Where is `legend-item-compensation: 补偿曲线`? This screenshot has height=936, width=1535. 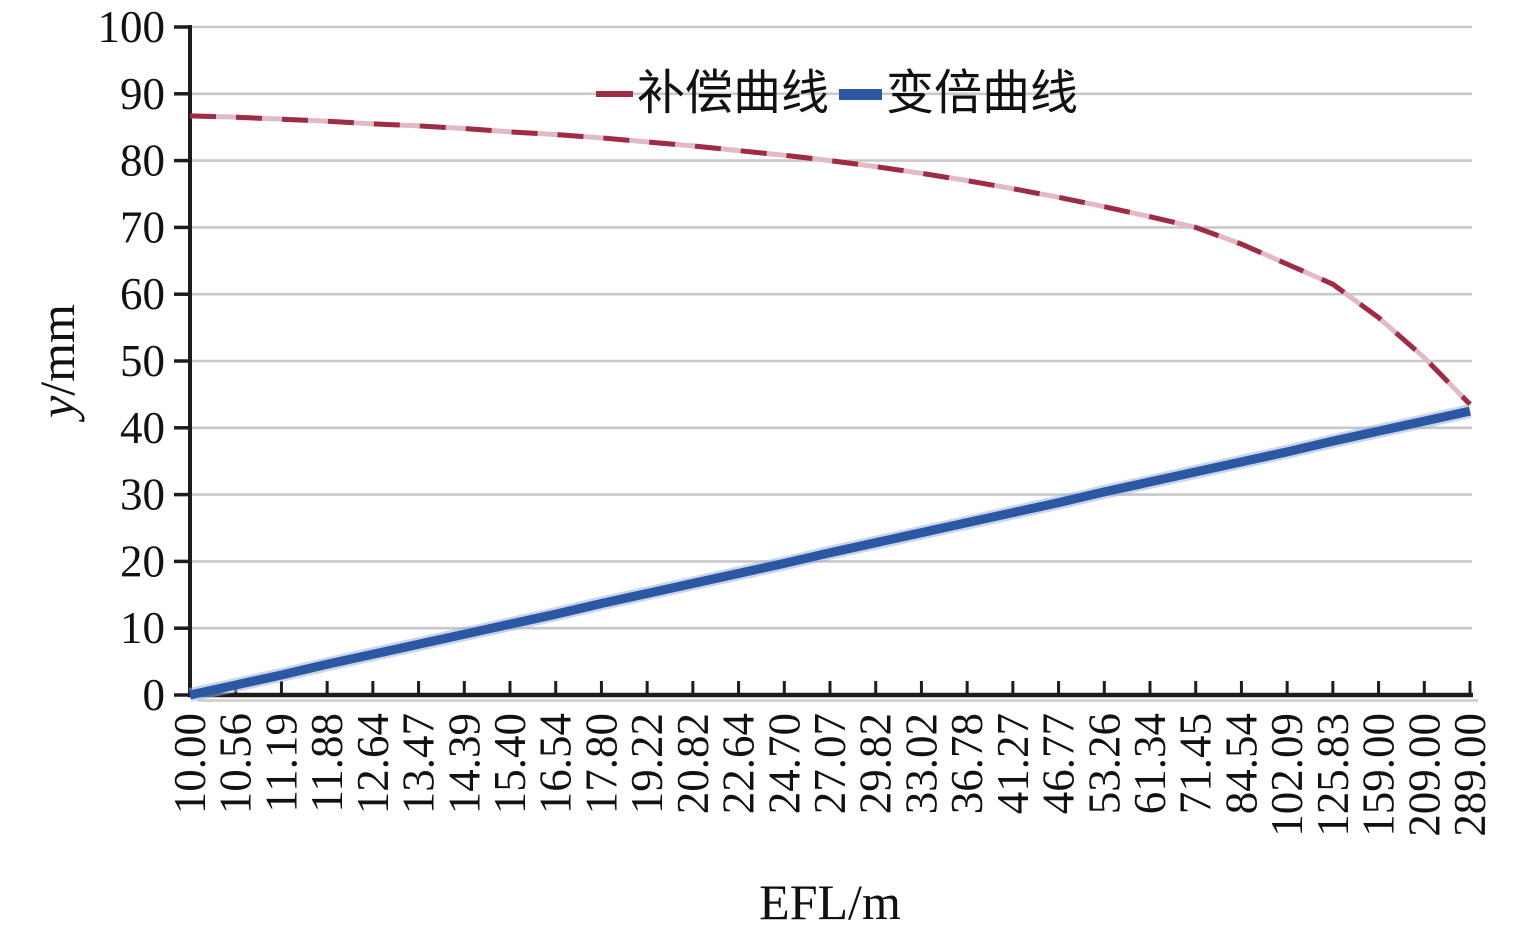
legend-item-compensation: 补偿曲线 is located at coordinates (712, 94).